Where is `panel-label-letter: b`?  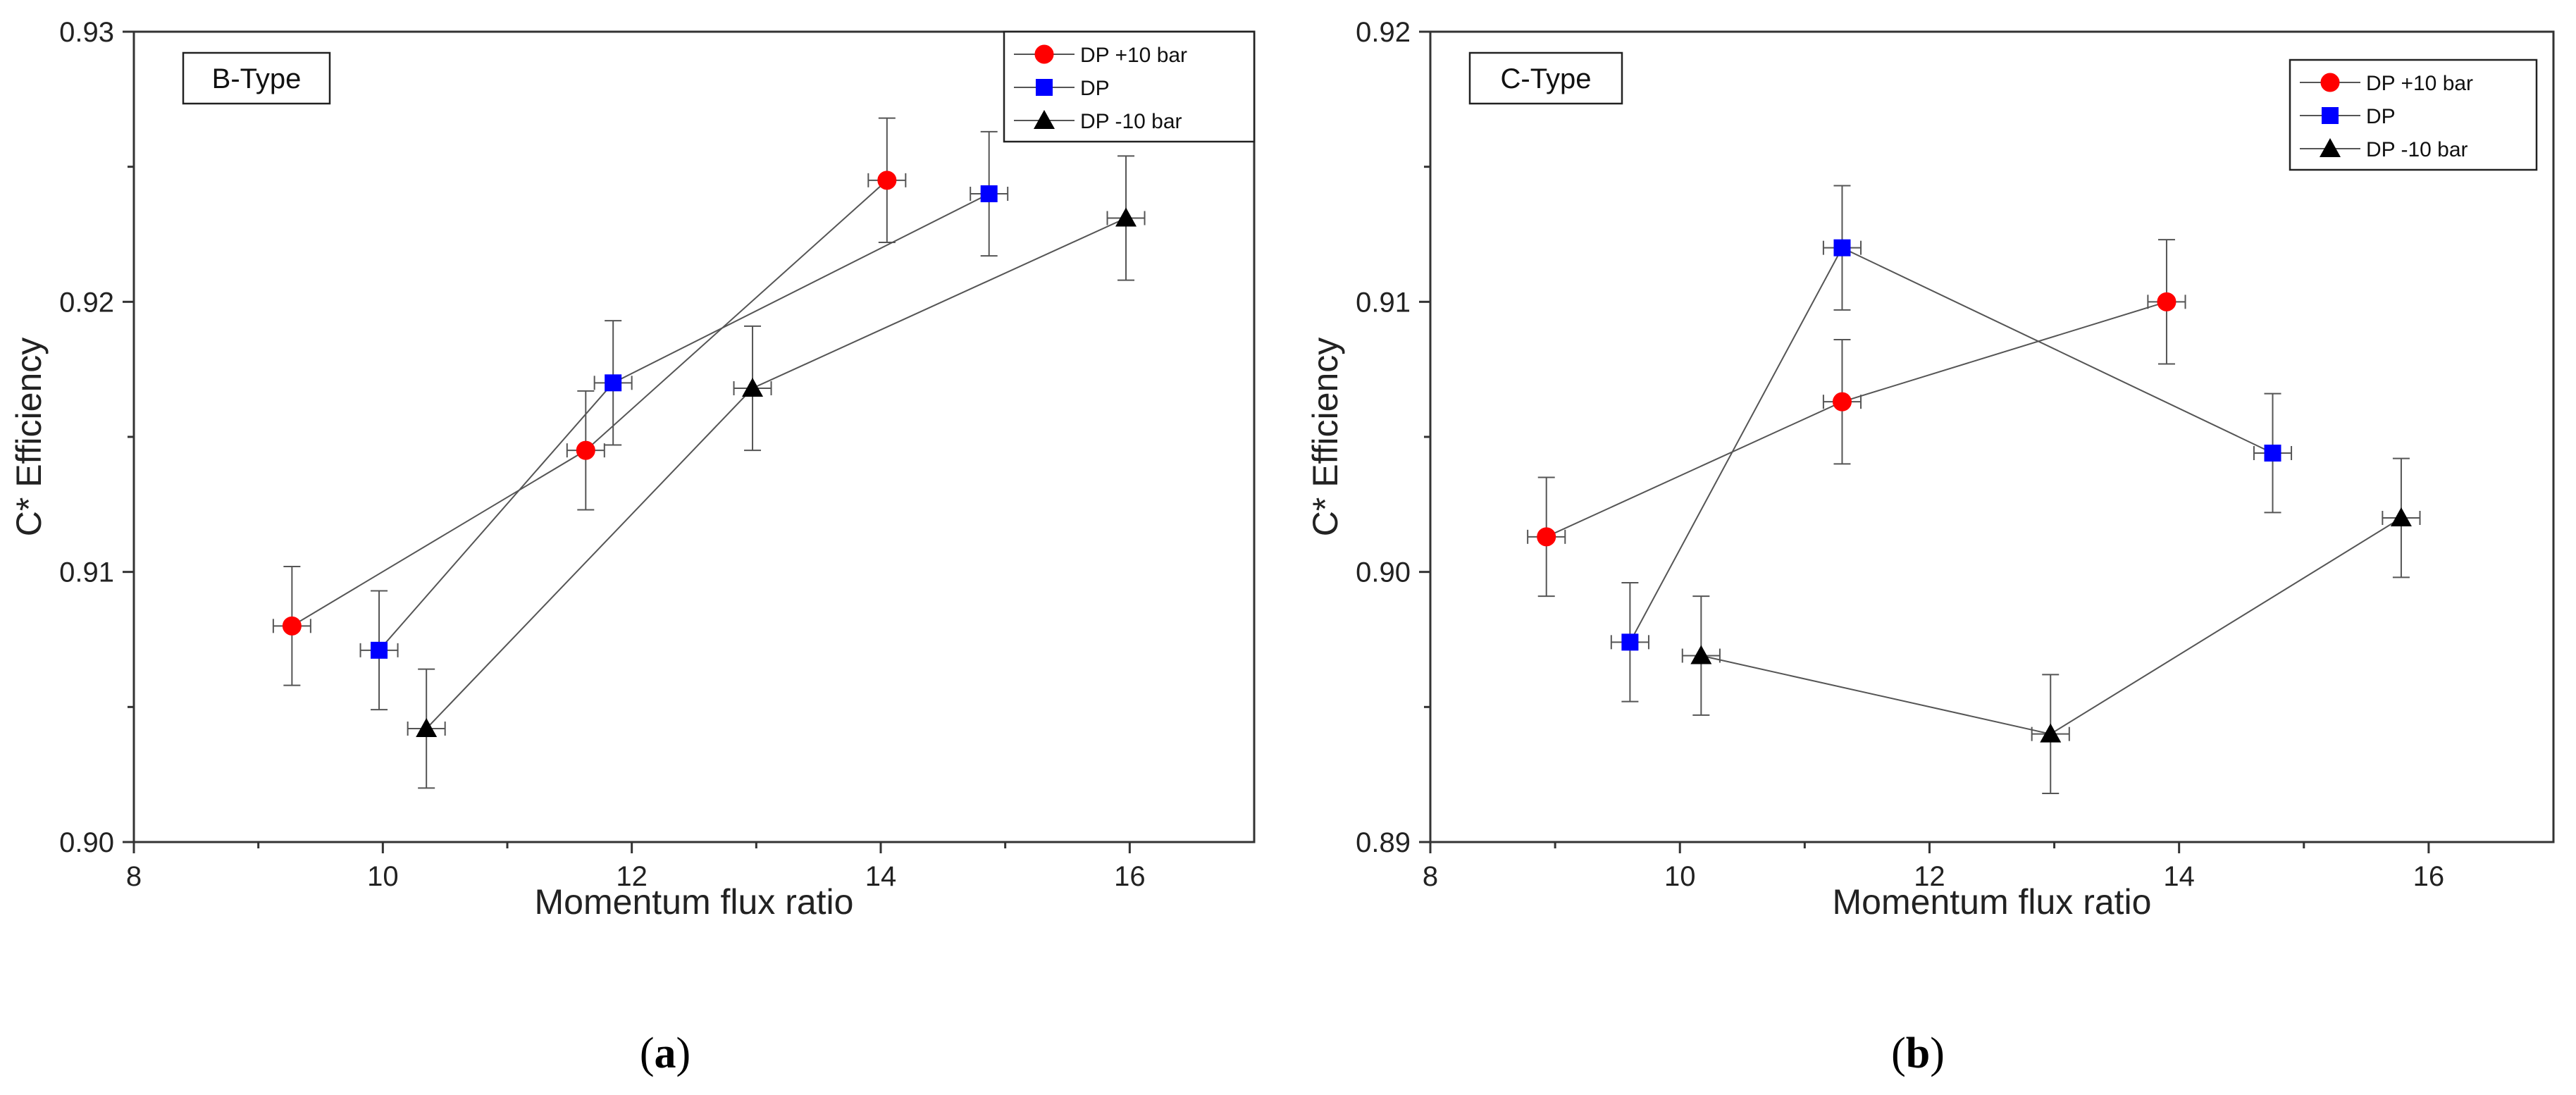 panel-label-letter: b is located at coordinates (1918, 1053).